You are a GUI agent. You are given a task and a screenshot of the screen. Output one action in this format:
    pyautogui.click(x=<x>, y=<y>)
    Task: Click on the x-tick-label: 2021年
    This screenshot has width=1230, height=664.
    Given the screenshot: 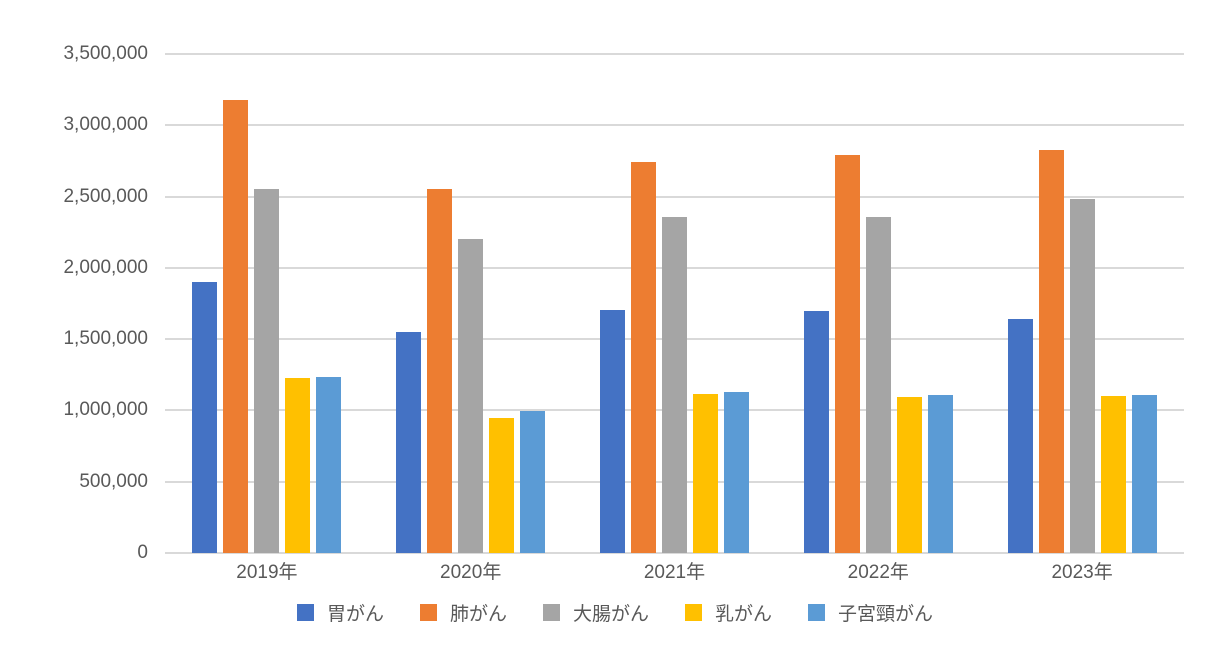 What is the action you would take?
    pyautogui.click(x=674, y=572)
    